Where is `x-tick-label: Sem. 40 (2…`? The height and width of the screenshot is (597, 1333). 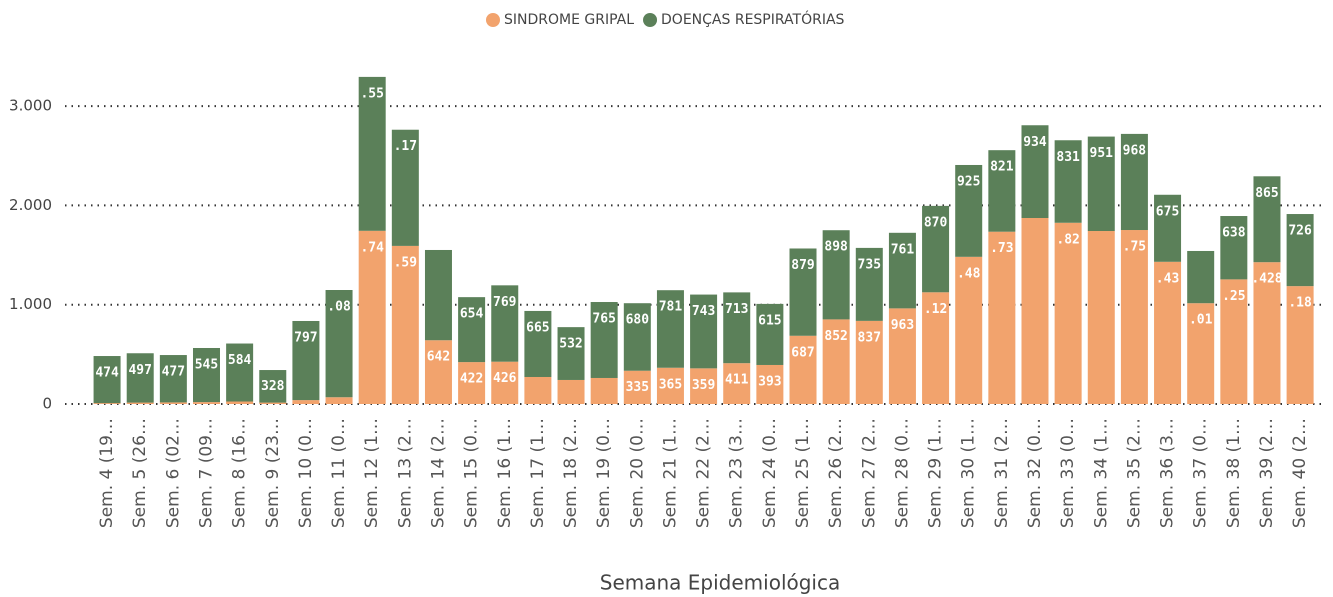
x-tick-label: Sem. 40 (2… is located at coordinates (1300, 473).